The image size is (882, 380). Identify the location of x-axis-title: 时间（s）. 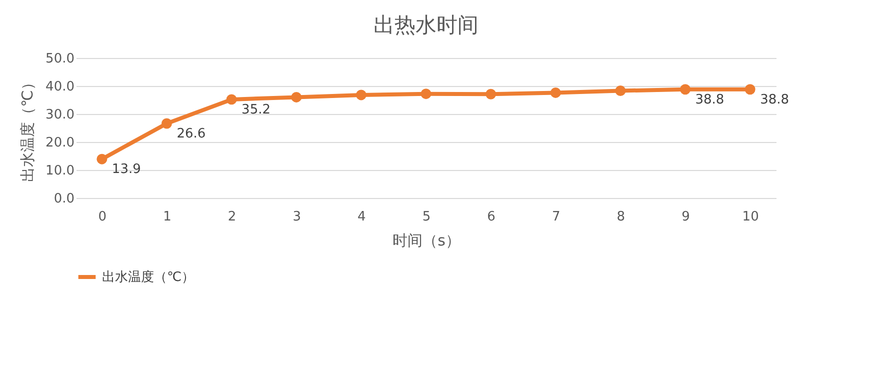
(426, 241).